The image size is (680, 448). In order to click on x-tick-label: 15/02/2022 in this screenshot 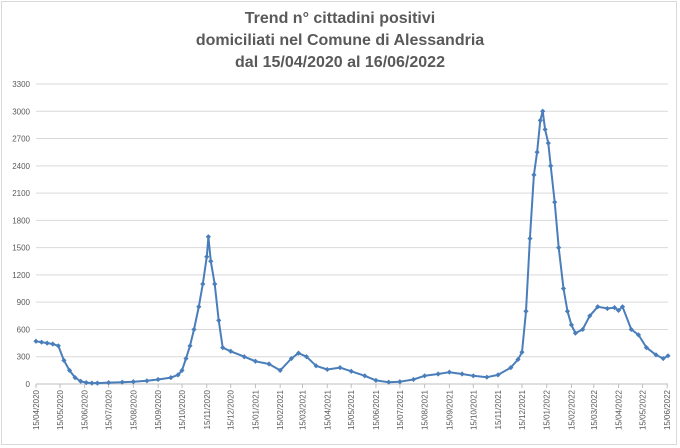, I will do `click(571, 409)`.